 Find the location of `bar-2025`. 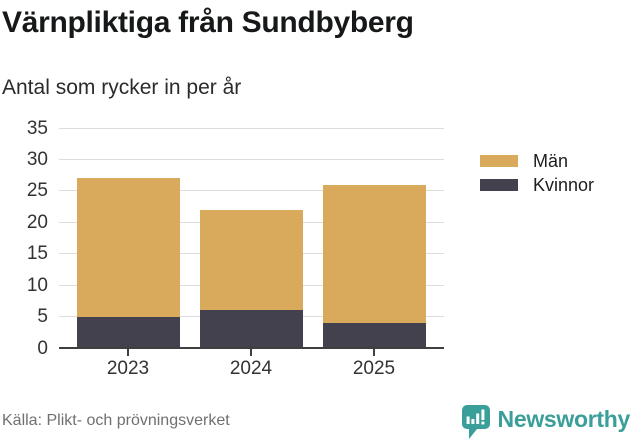

bar-2025 is located at coordinates (374, 266).